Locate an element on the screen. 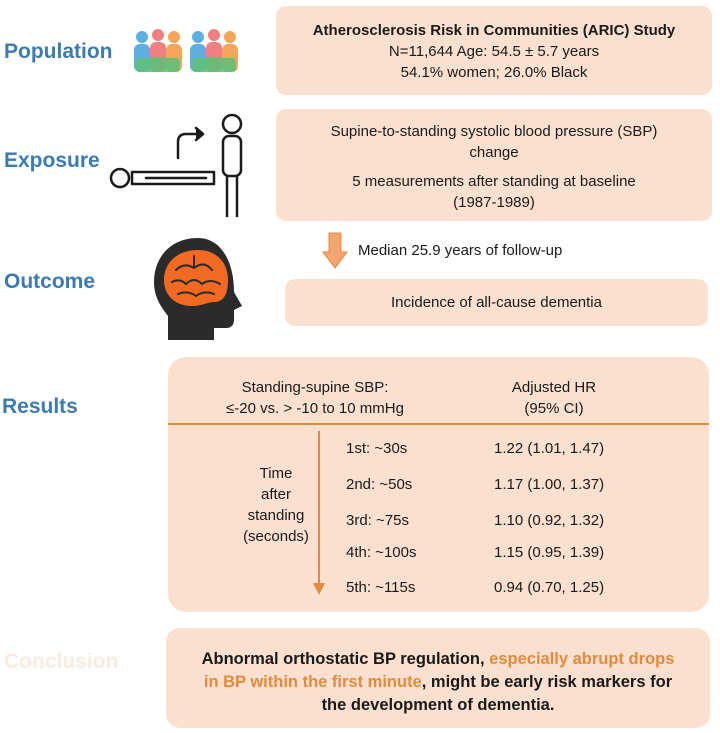 The image size is (720, 733). result-row-label: 1st: ~30s is located at coordinates (377, 448).